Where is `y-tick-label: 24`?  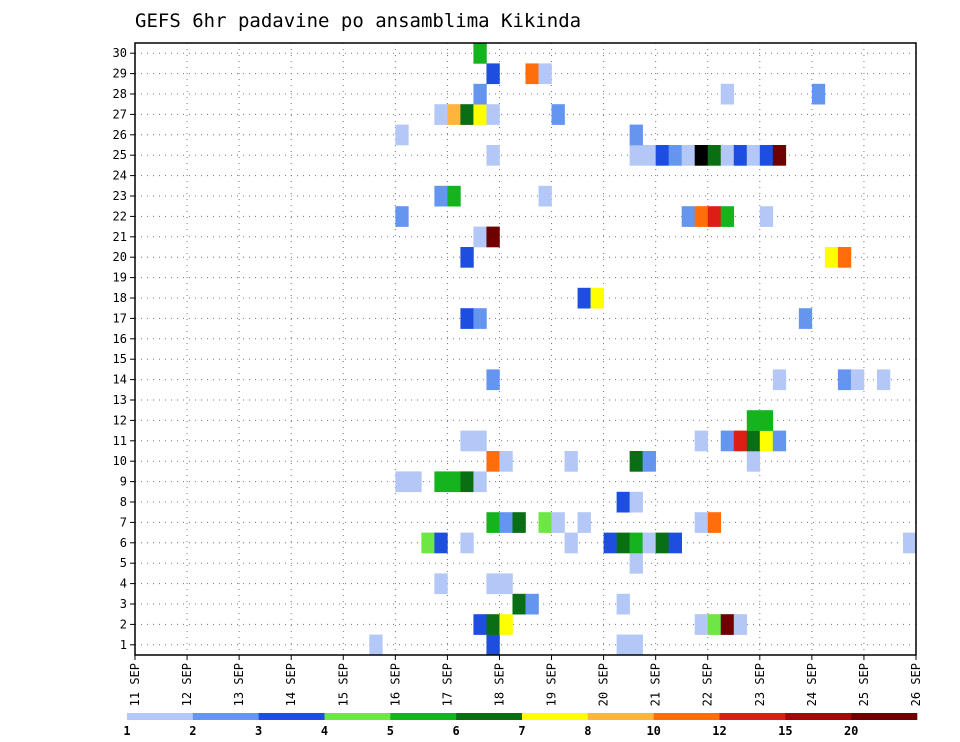
y-tick-label: 24 is located at coordinates (120, 176).